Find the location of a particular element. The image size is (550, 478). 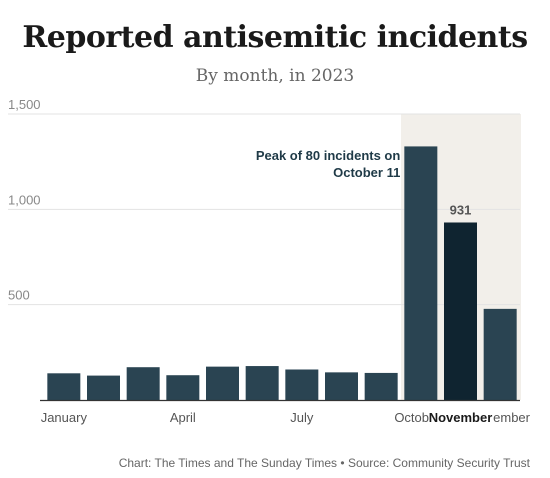

bar-october is located at coordinates (421, 273).